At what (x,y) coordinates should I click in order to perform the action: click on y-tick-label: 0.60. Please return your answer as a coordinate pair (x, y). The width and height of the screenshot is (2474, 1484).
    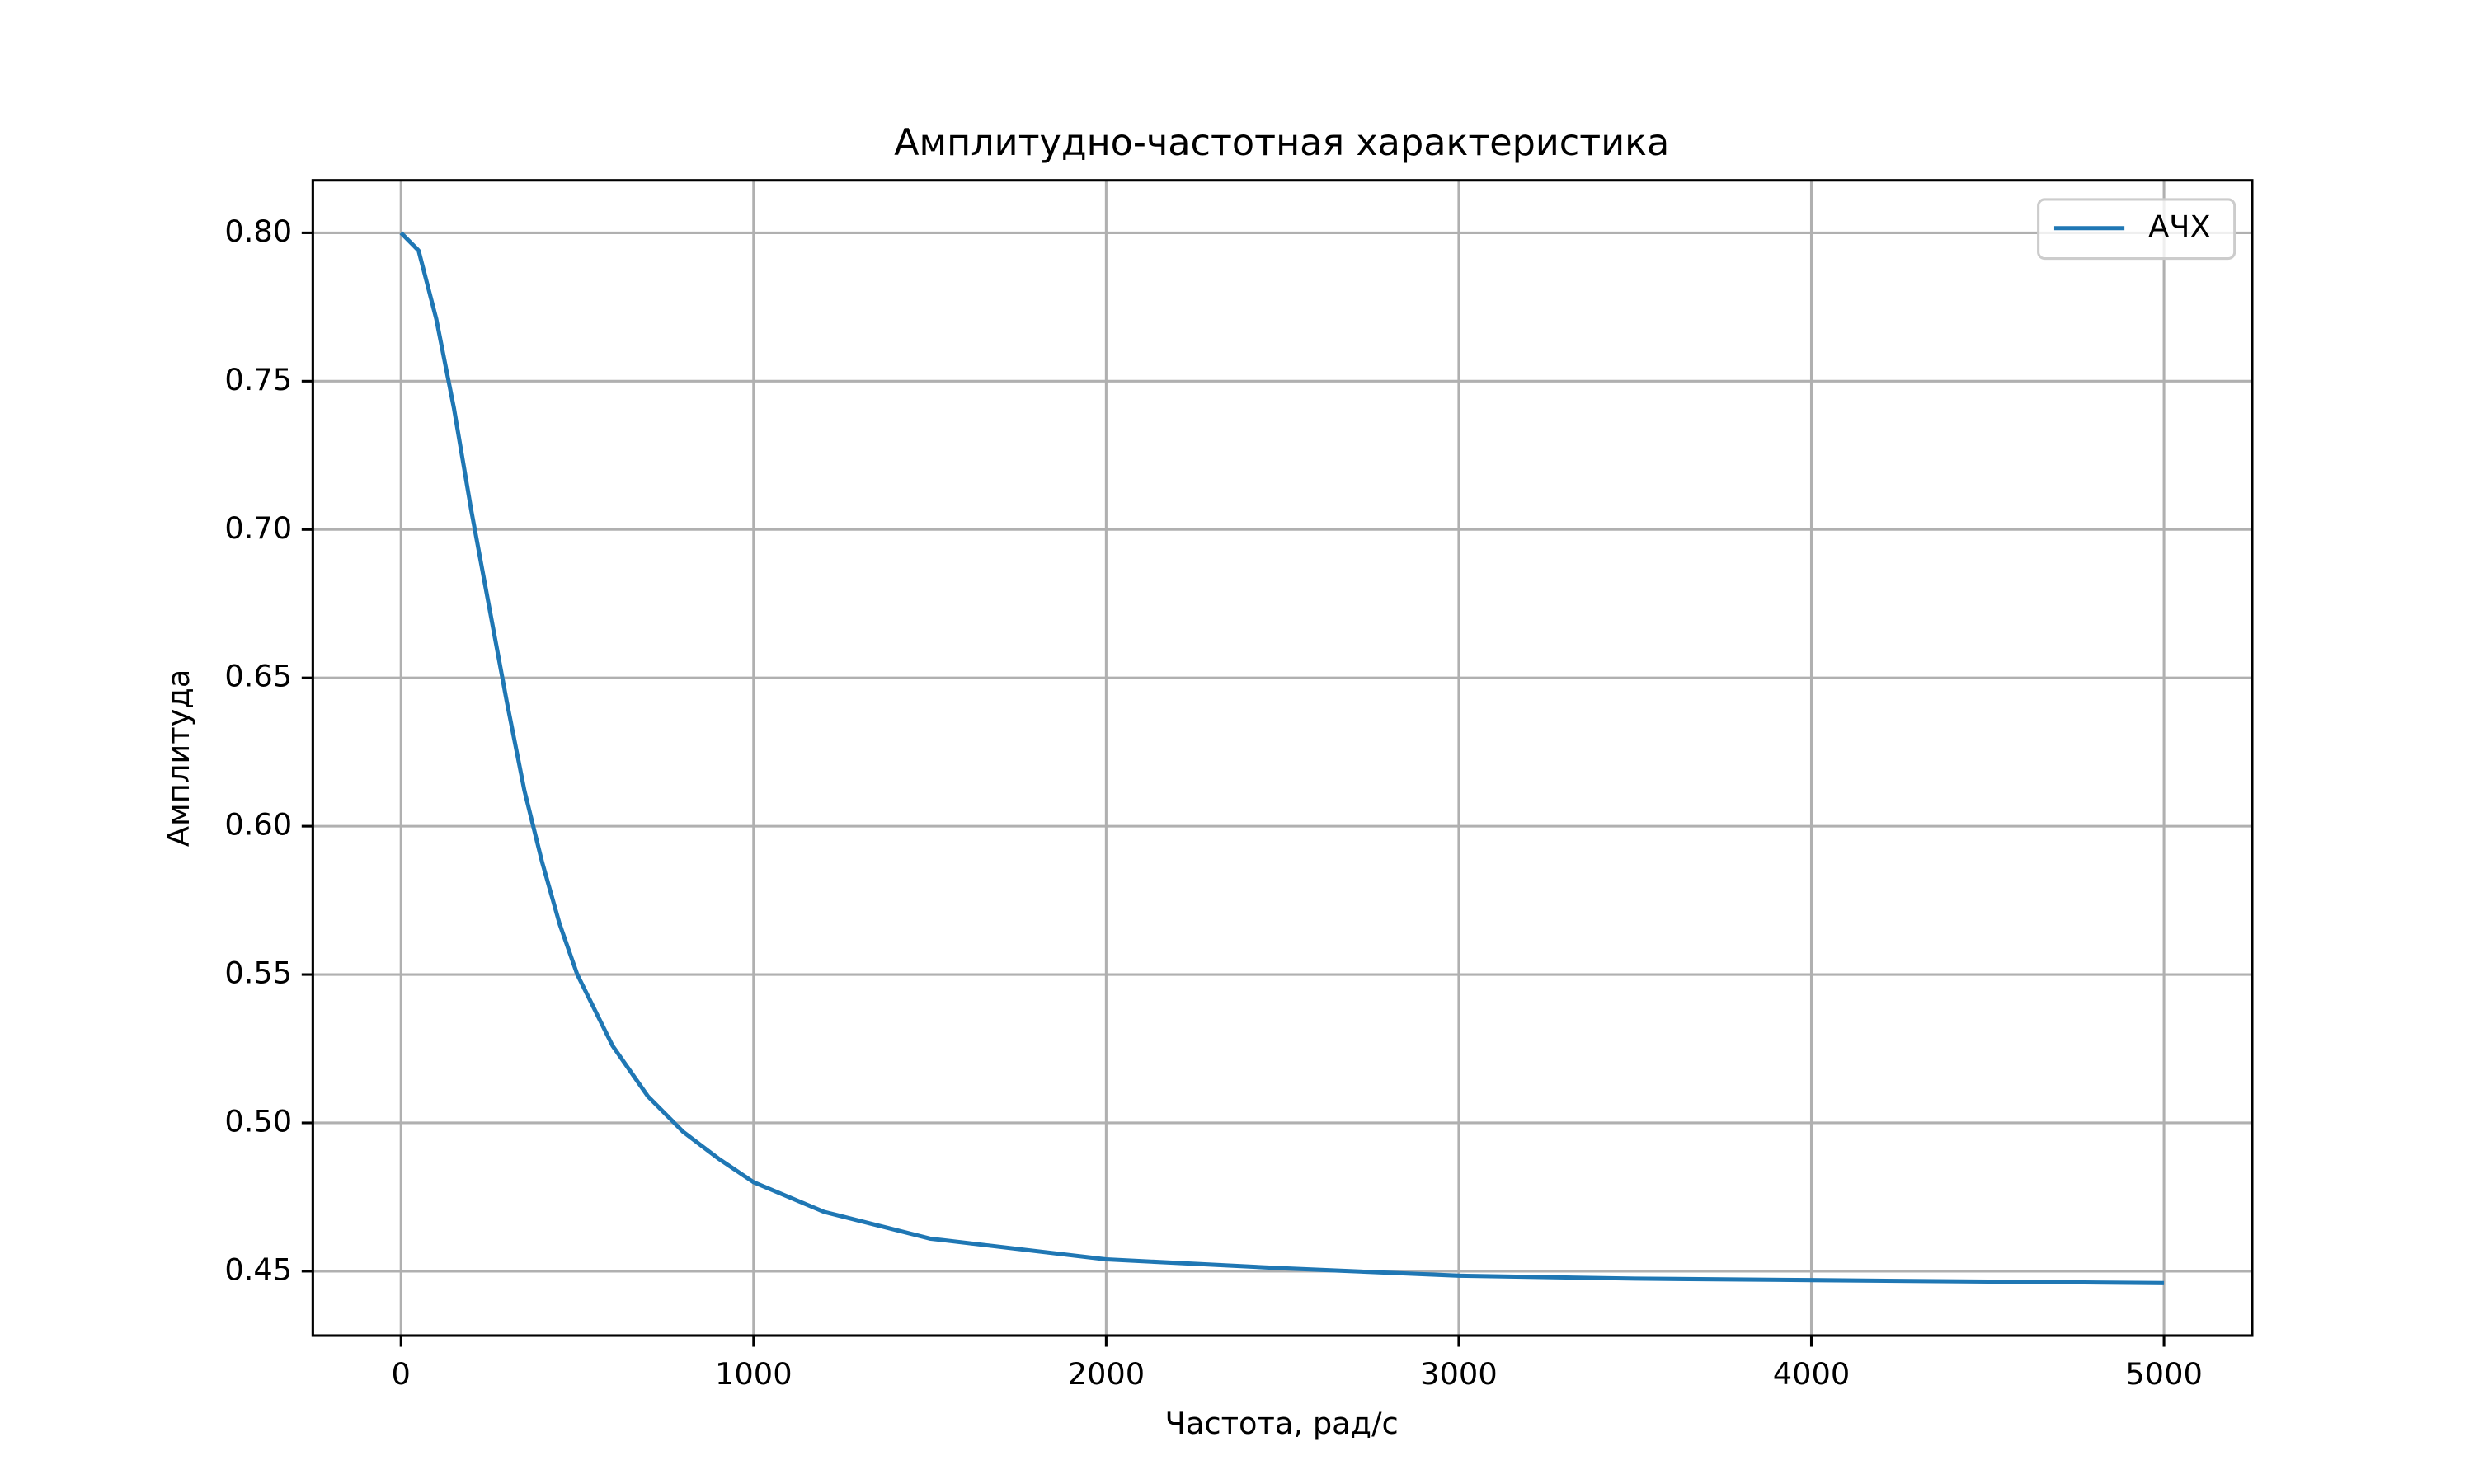
    Looking at the image, I should click on (258, 825).